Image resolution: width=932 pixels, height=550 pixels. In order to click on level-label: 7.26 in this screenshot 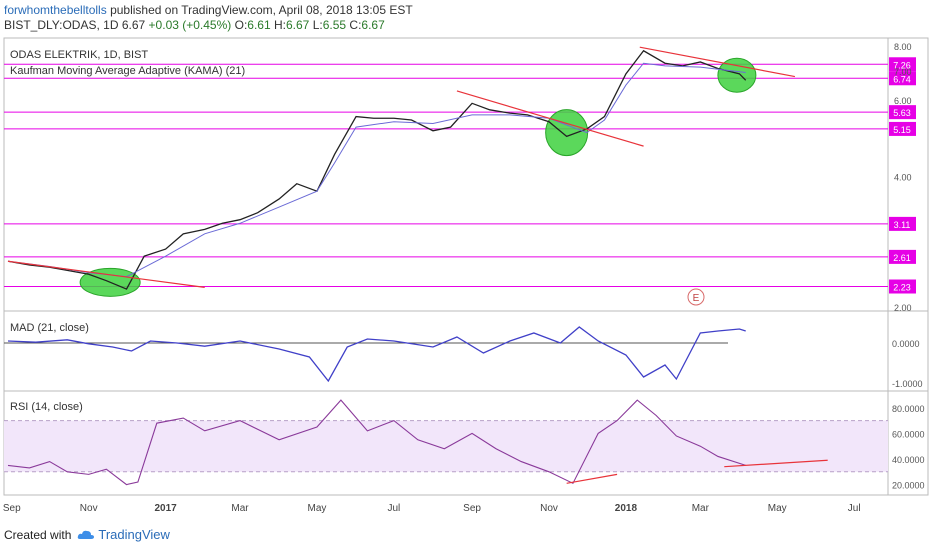, I will do `click(902, 65)`.